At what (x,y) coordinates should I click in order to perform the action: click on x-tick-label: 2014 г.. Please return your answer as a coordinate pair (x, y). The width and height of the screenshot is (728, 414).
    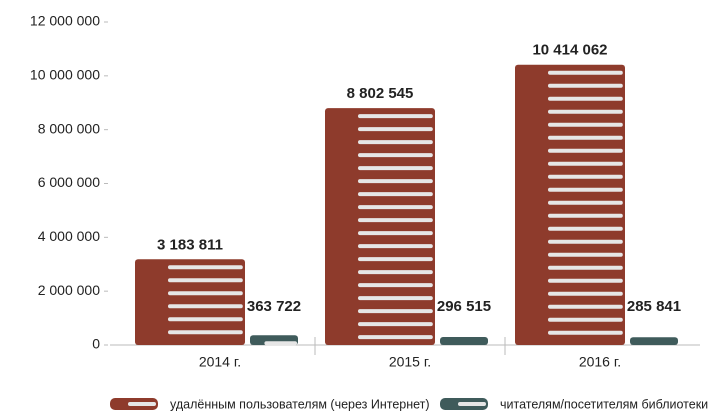
    Looking at the image, I should click on (220, 362).